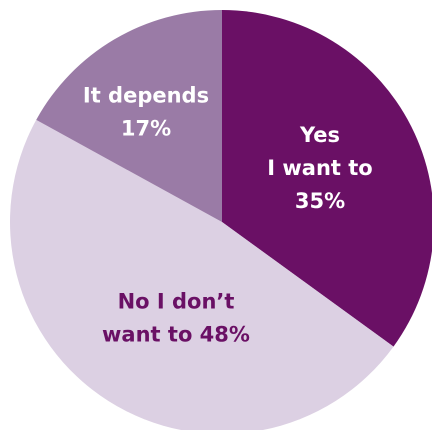  What do you see at coordinates (146, 96) in the screenshot?
I see `slice-label-2-line-0: It depends` at bounding box center [146, 96].